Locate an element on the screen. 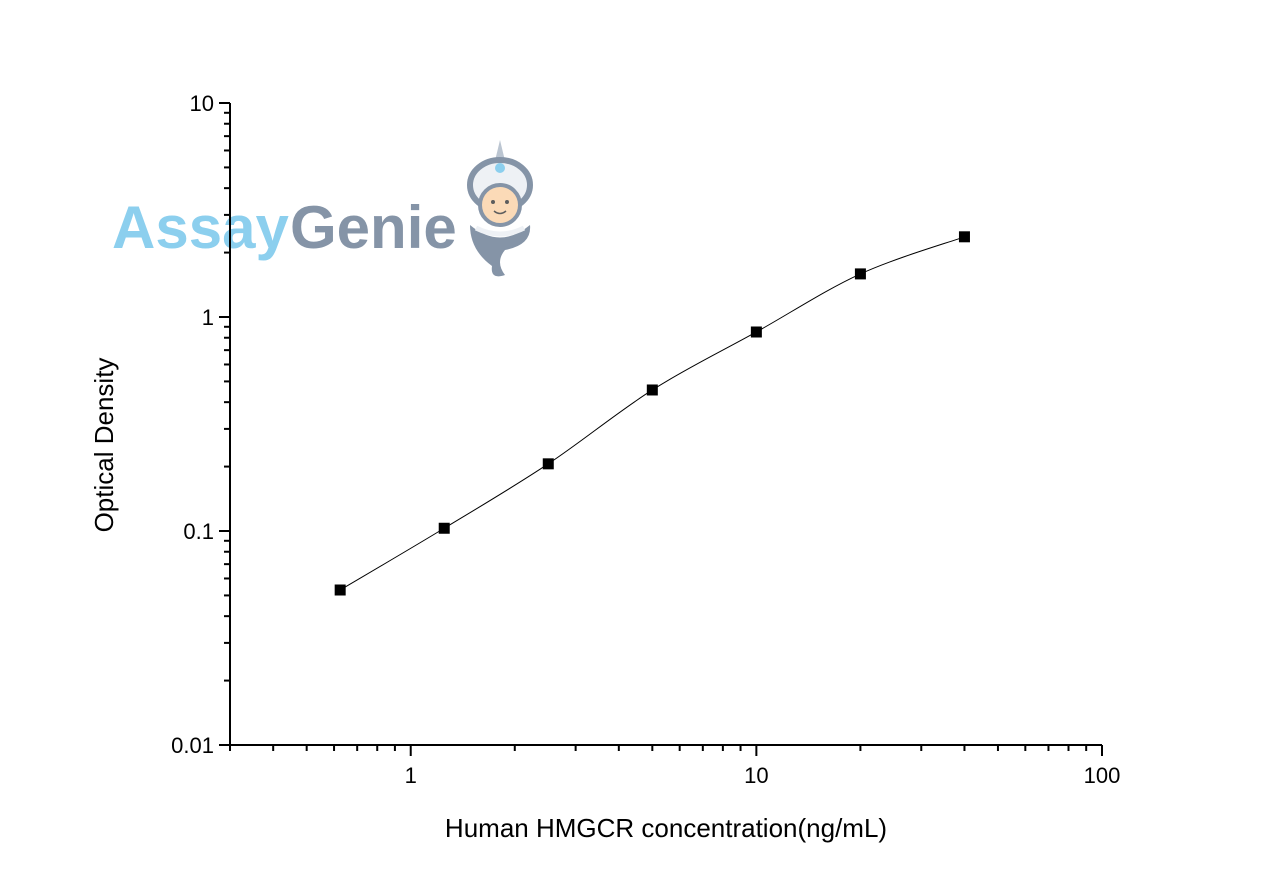  x-tick-label: 100 is located at coordinates (1102, 775).